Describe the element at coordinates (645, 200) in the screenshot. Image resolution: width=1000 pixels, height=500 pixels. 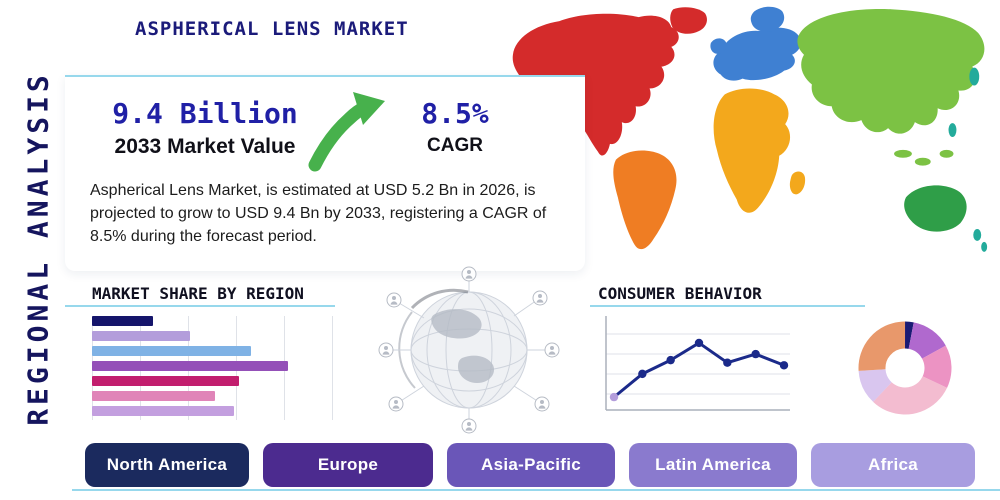
I see `map-south-america` at that location.